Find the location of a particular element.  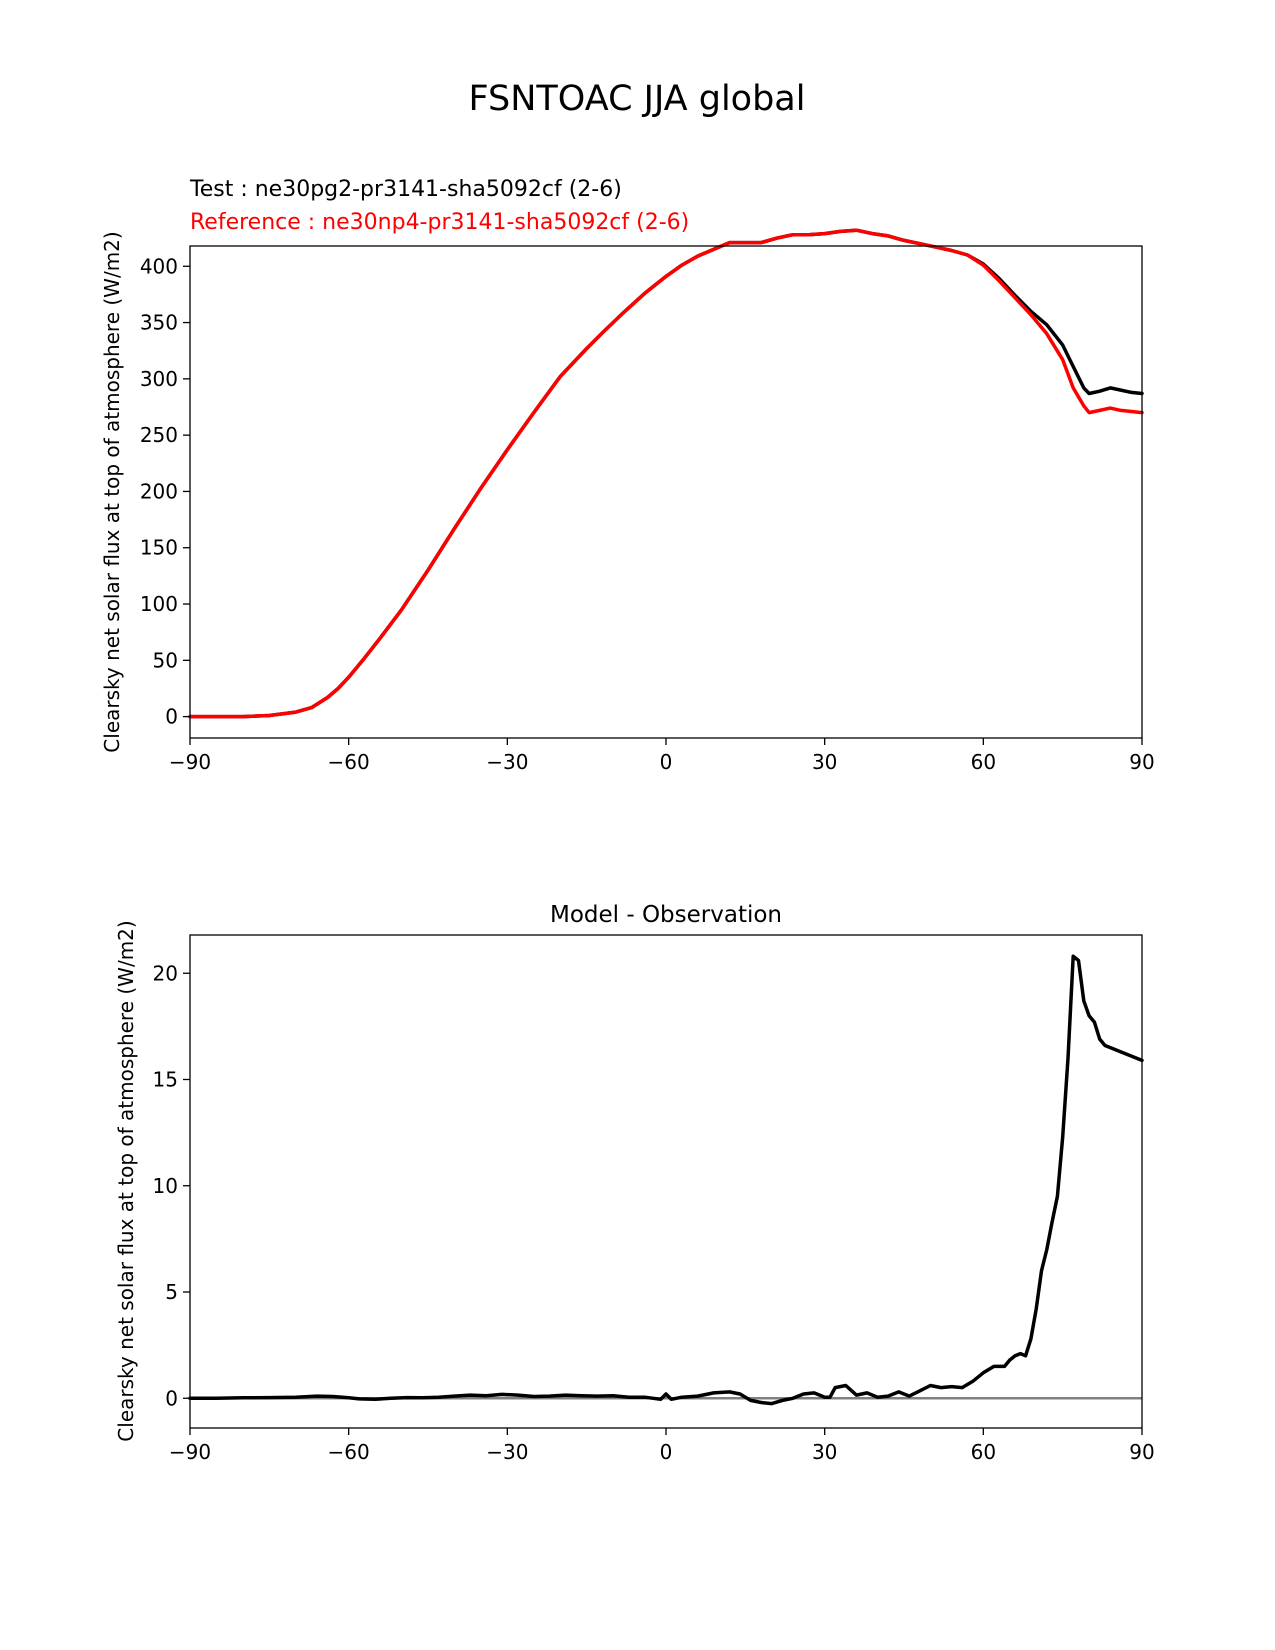

bottom-x-tick-label: −90 is located at coordinates (190, 1452).